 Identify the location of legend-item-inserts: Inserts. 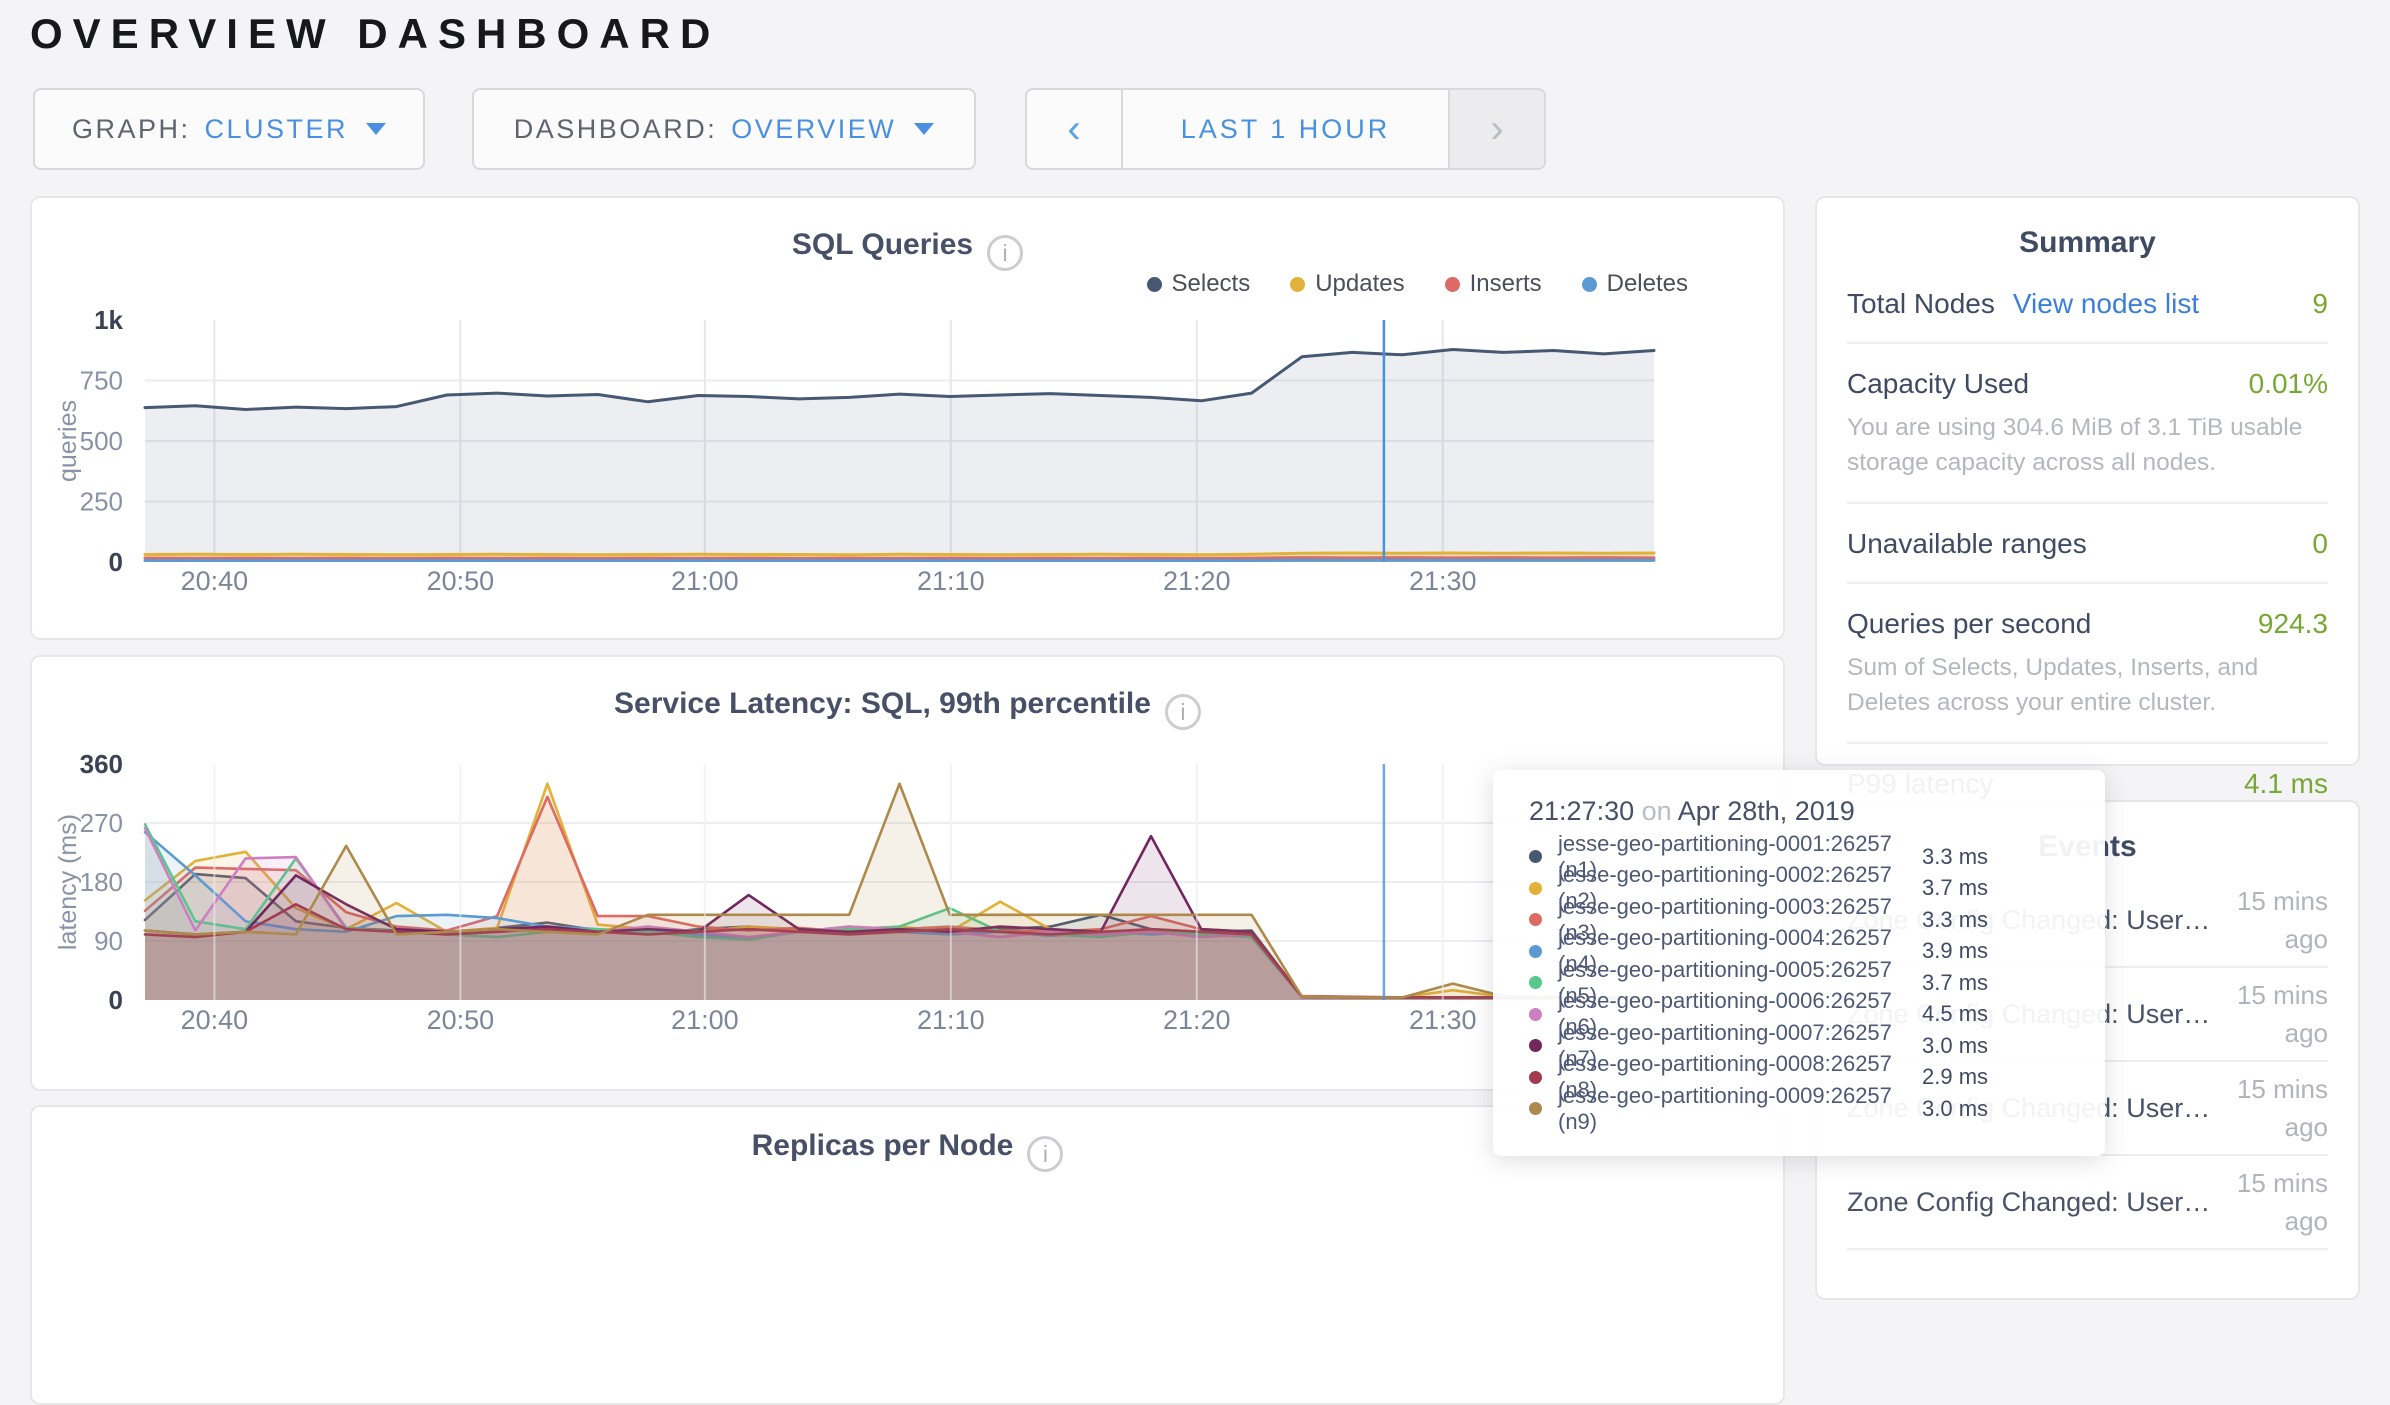
(1493, 284).